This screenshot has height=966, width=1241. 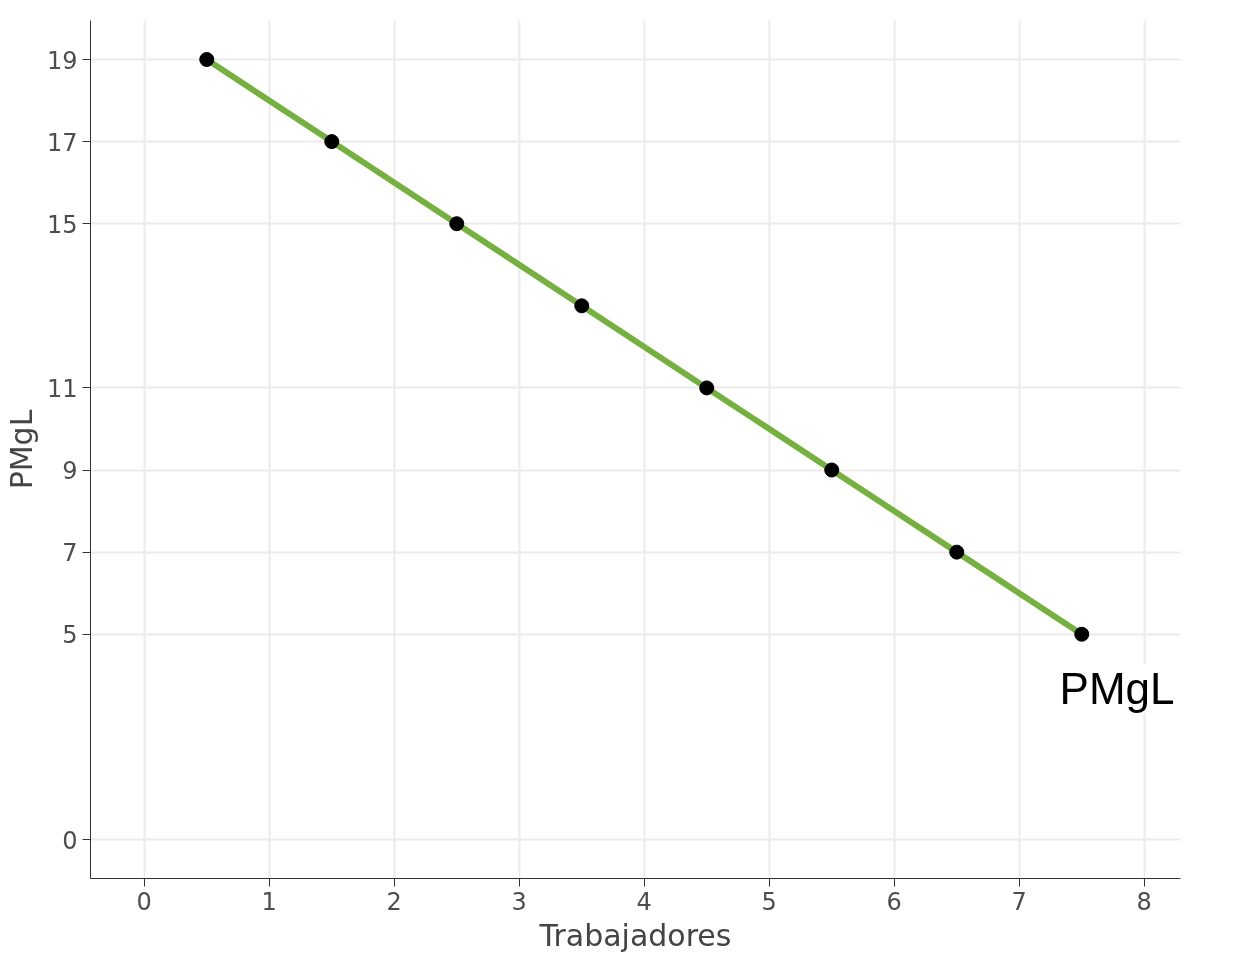 What do you see at coordinates (21, 449) in the screenshot?
I see `y-axis-title: PMgL` at bounding box center [21, 449].